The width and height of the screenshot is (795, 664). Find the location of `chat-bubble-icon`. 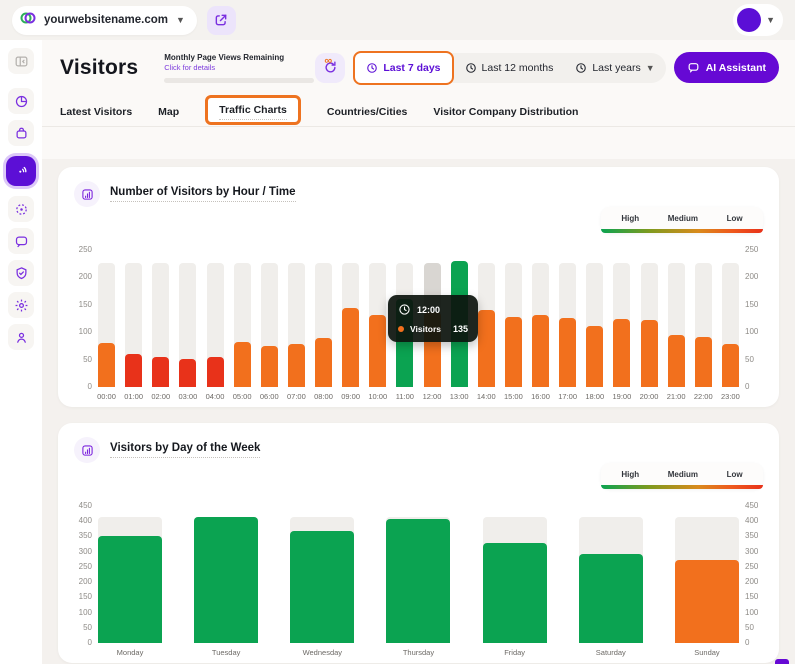

chat-bubble-icon is located at coordinates (21, 241).